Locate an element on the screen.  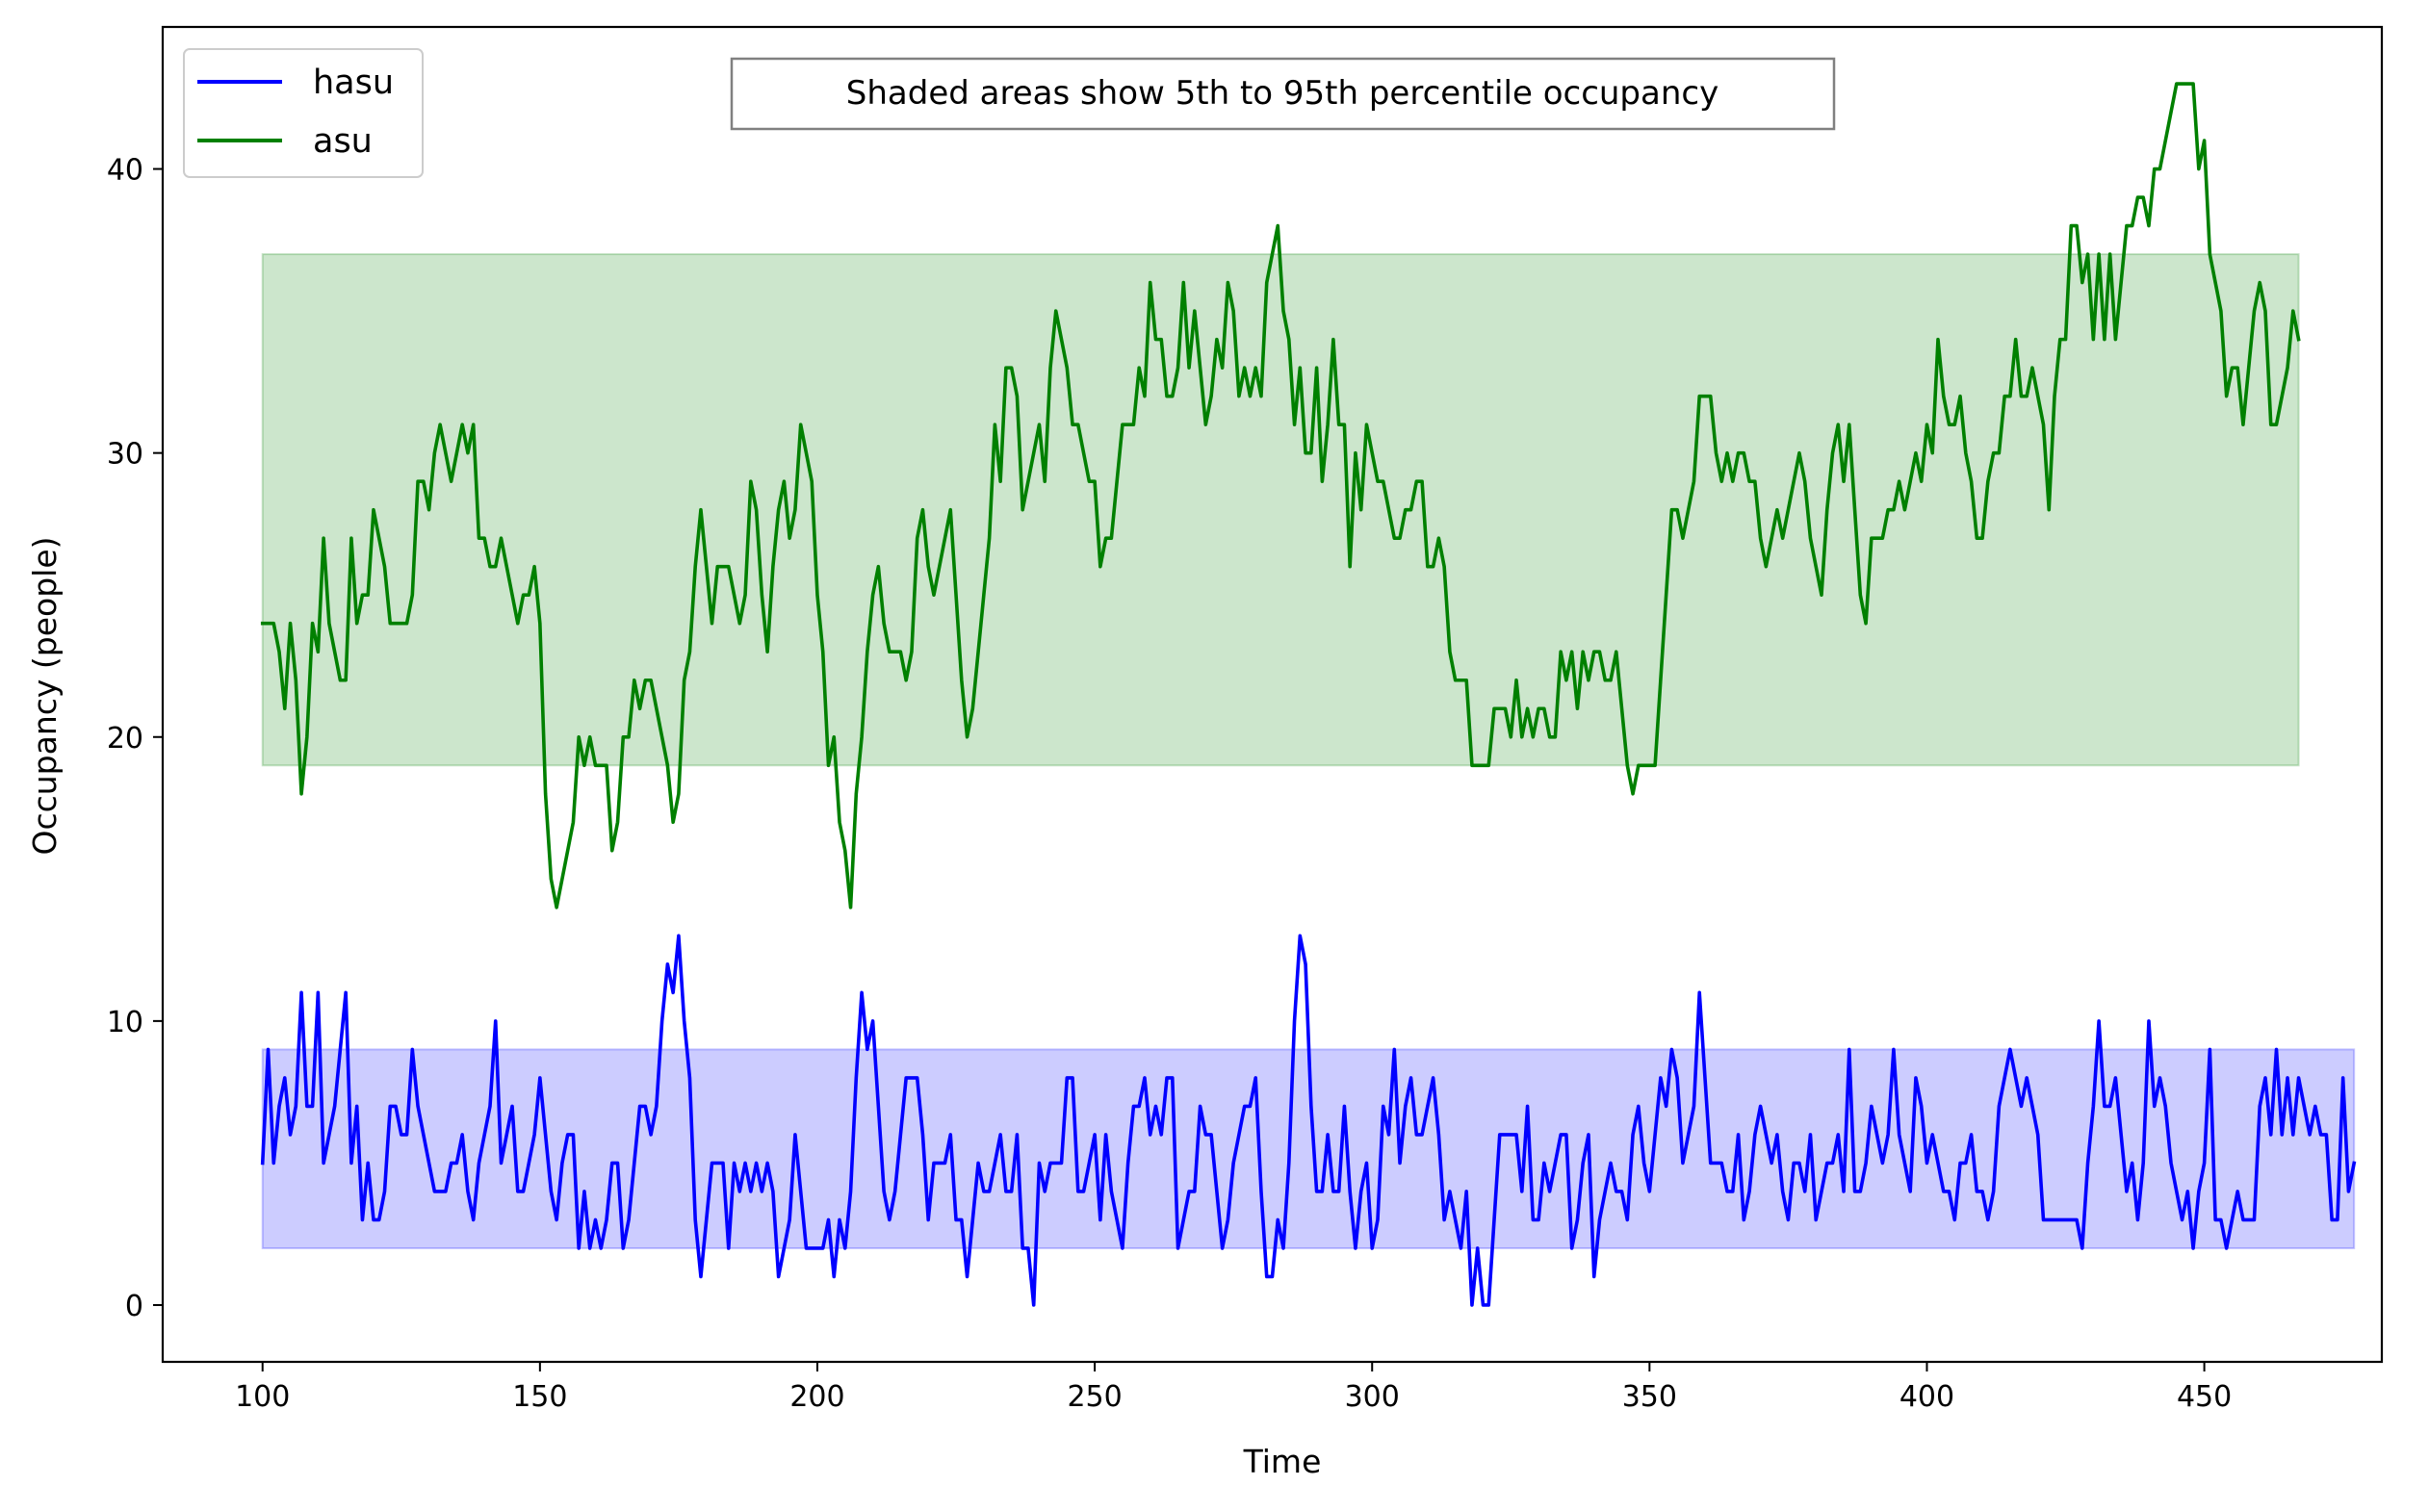
x-tick-label: 300 is located at coordinates (1372, 1397).